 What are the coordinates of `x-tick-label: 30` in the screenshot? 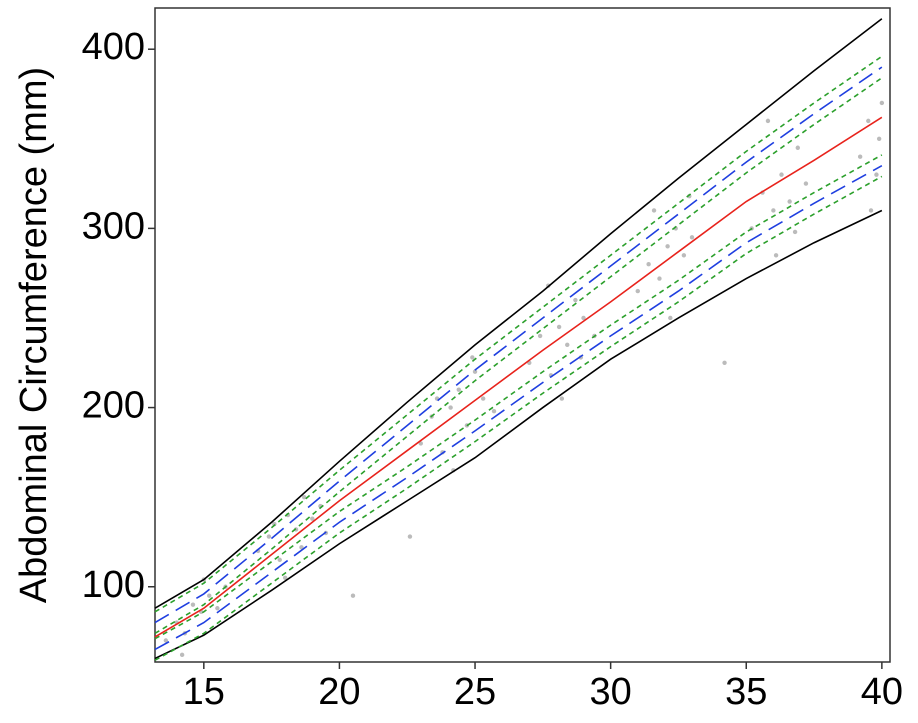 It's located at (611, 692).